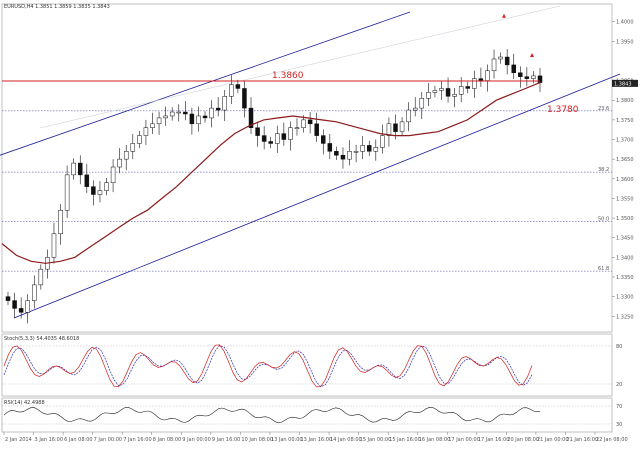  I want to click on rsi-level-label: 30, so click(619, 425).